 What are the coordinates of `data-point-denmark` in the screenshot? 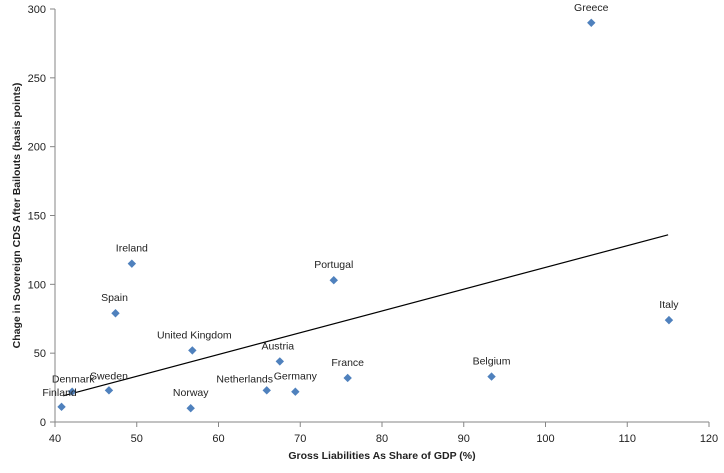 It's located at (72, 391).